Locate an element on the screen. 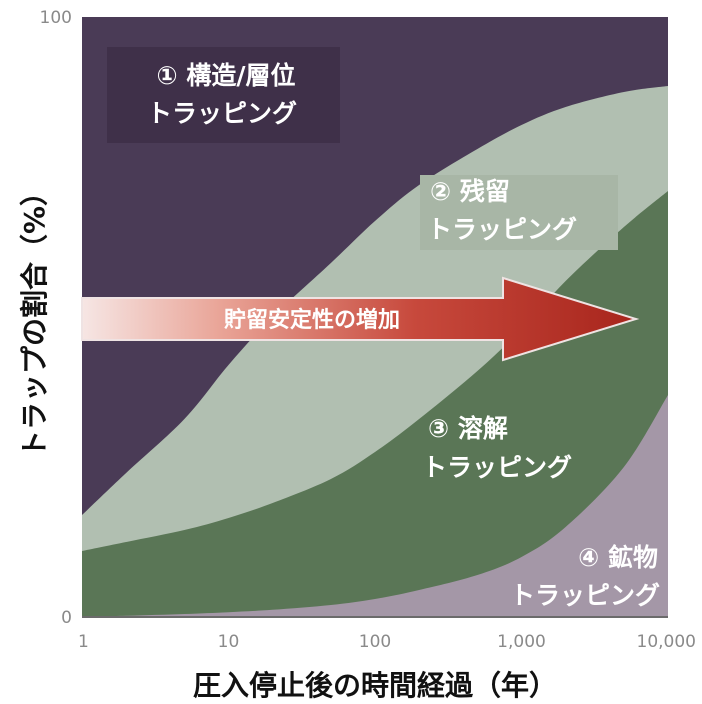 The image size is (702, 704). structural-label-line2: トラッピング is located at coordinates (222, 113).